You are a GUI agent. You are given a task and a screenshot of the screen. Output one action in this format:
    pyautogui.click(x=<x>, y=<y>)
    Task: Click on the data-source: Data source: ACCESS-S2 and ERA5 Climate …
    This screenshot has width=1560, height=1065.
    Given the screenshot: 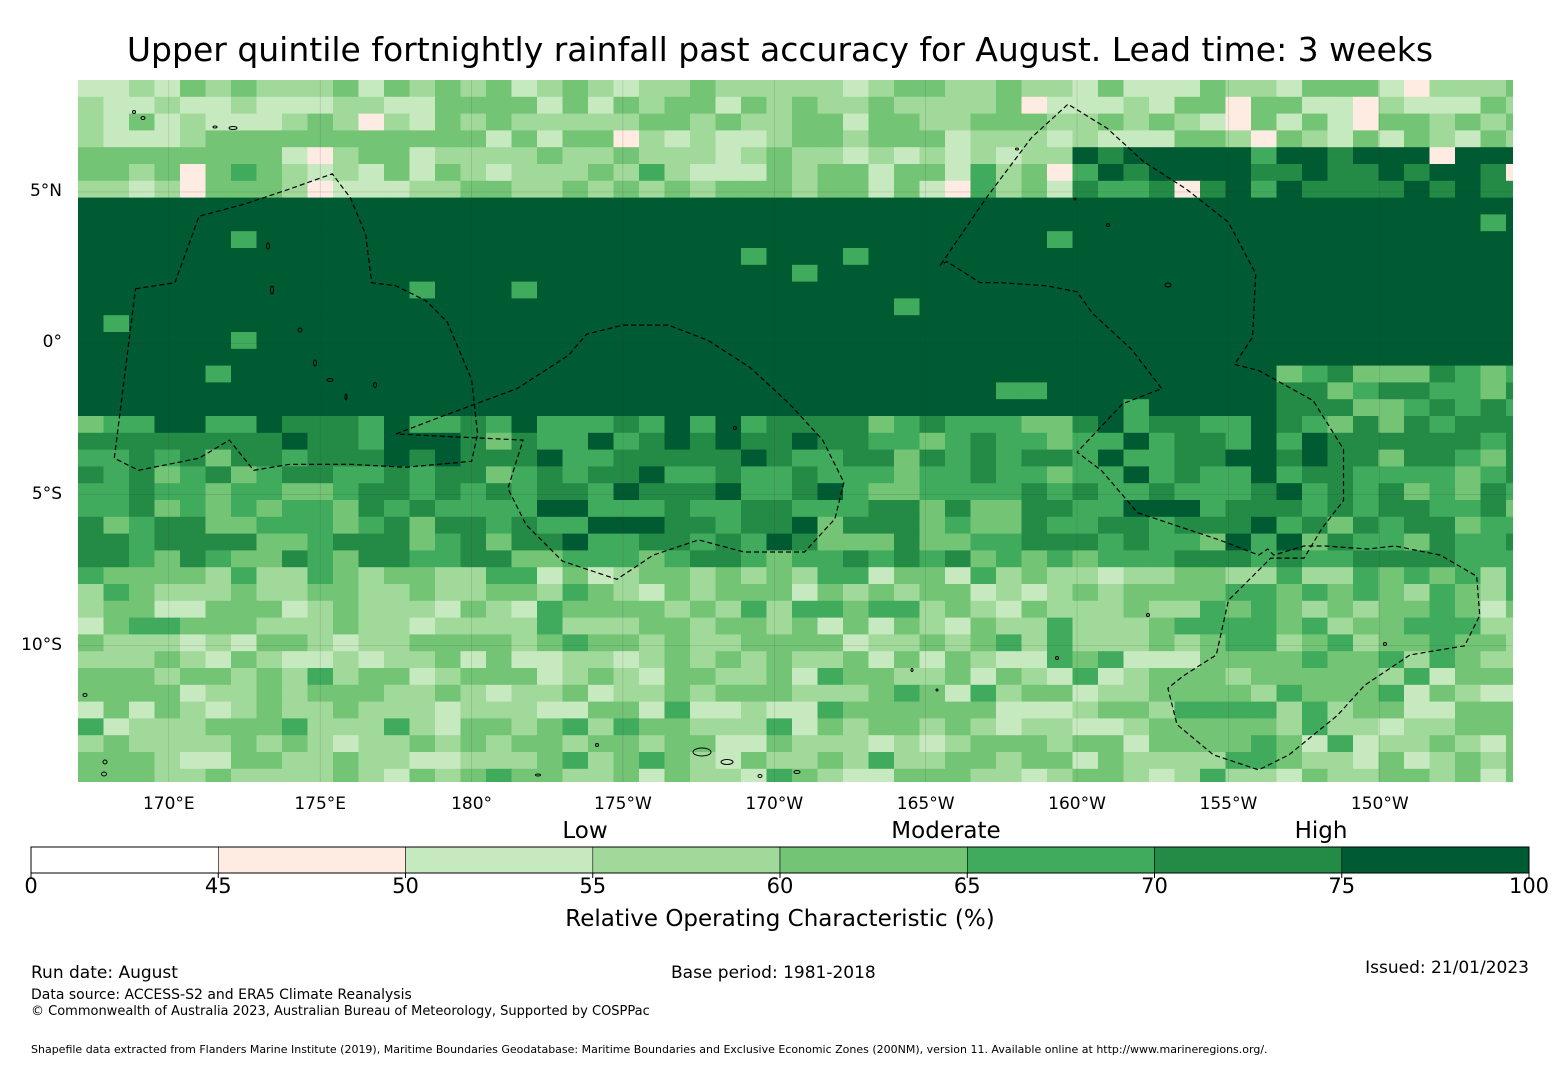 What is the action you would take?
    pyautogui.click(x=221, y=995)
    